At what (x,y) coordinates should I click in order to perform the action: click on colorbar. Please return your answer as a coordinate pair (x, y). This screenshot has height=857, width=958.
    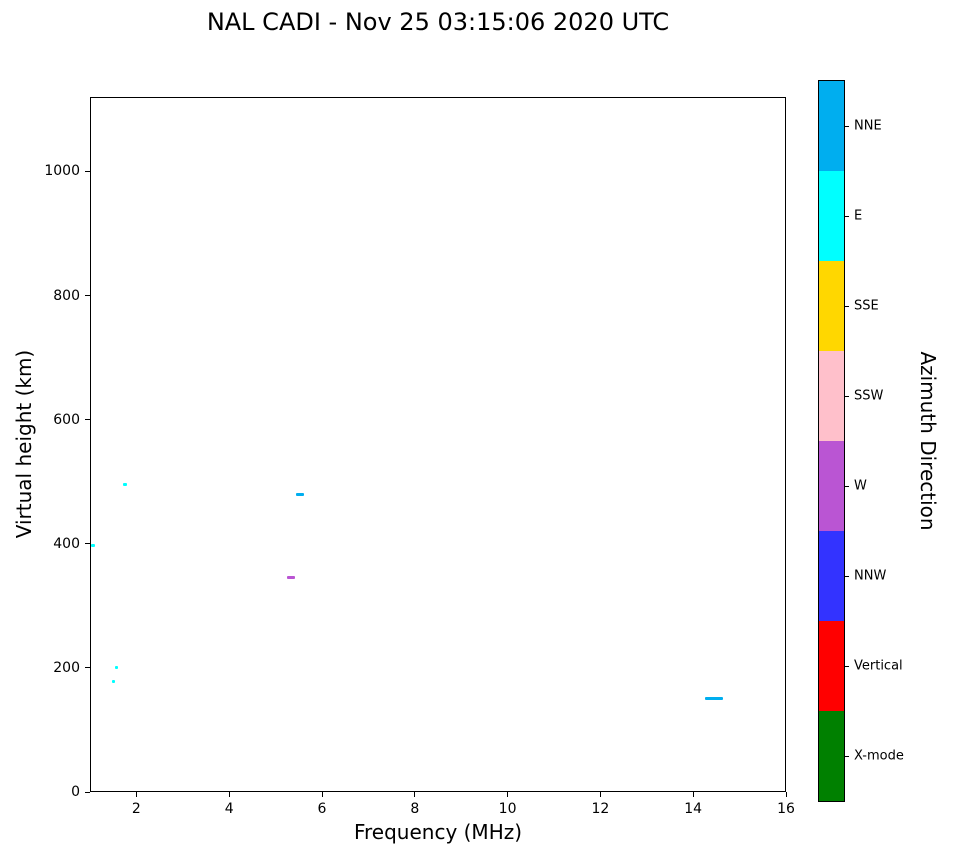
    Looking at the image, I should click on (831, 441).